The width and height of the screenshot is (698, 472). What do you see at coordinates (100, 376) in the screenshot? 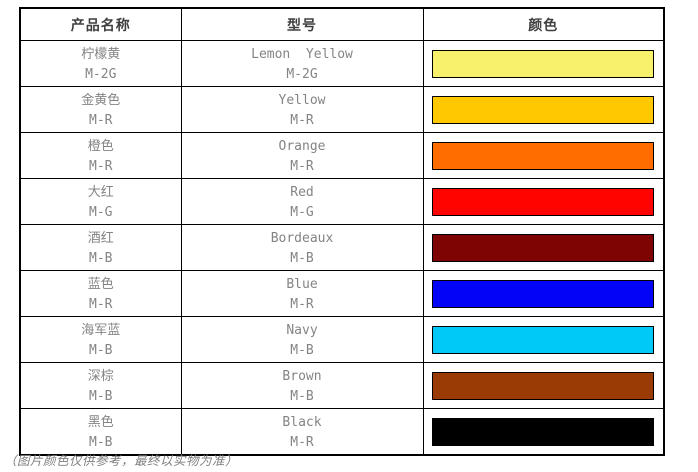
I see `product-name-cn: 深棕` at bounding box center [100, 376].